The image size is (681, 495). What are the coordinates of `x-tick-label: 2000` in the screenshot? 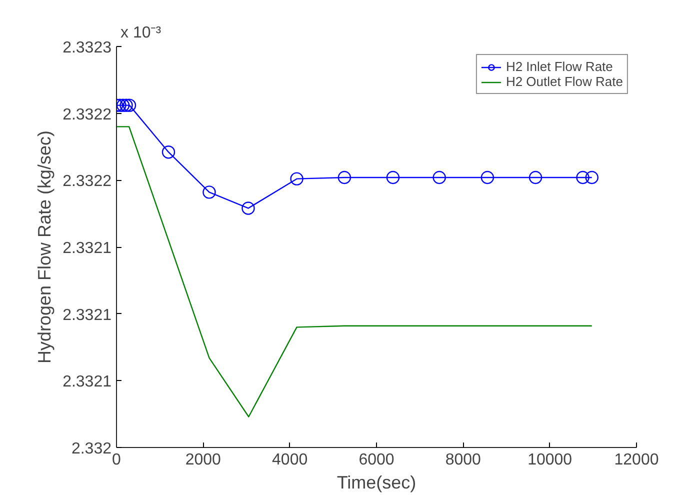 It's located at (203, 460).